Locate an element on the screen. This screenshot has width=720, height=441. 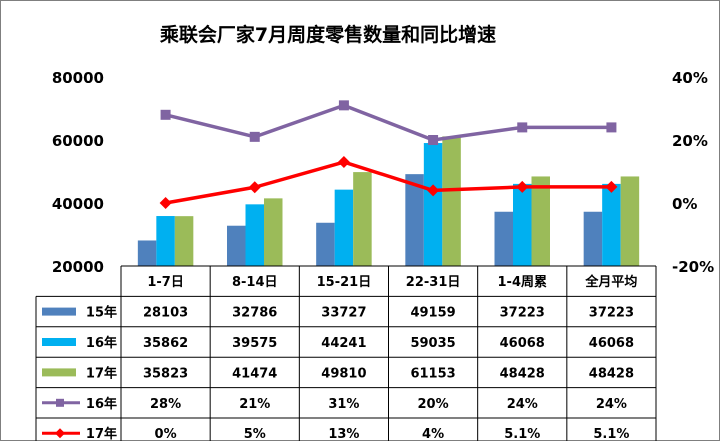
category-label: 22-31日 is located at coordinates (433, 282).